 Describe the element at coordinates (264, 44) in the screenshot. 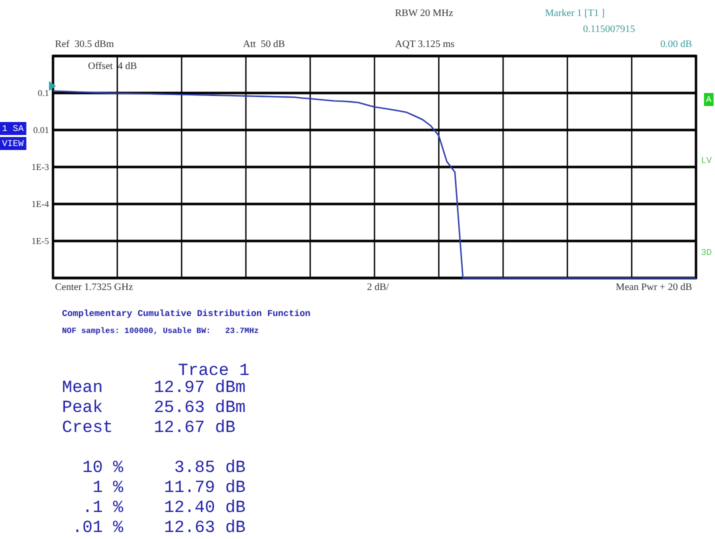

I see `text: Att 50 dB` at that location.